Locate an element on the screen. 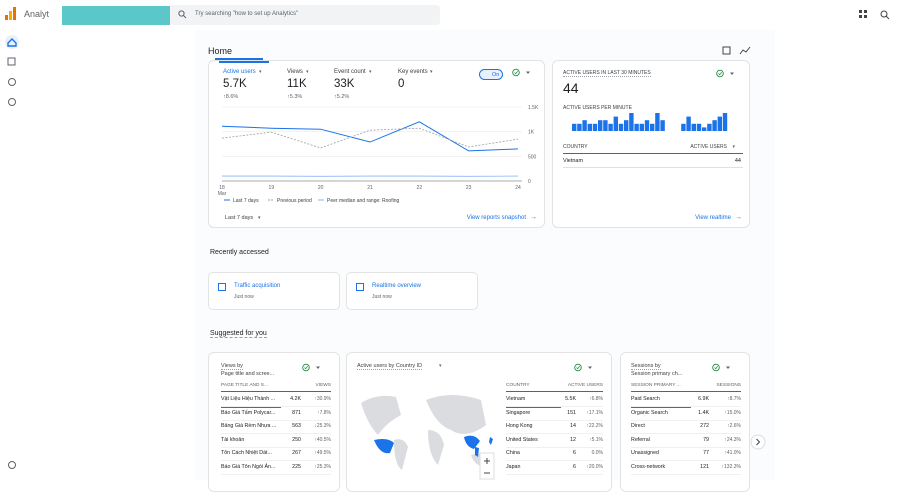  row-change: 0.0% is located at coordinates (597, 453).